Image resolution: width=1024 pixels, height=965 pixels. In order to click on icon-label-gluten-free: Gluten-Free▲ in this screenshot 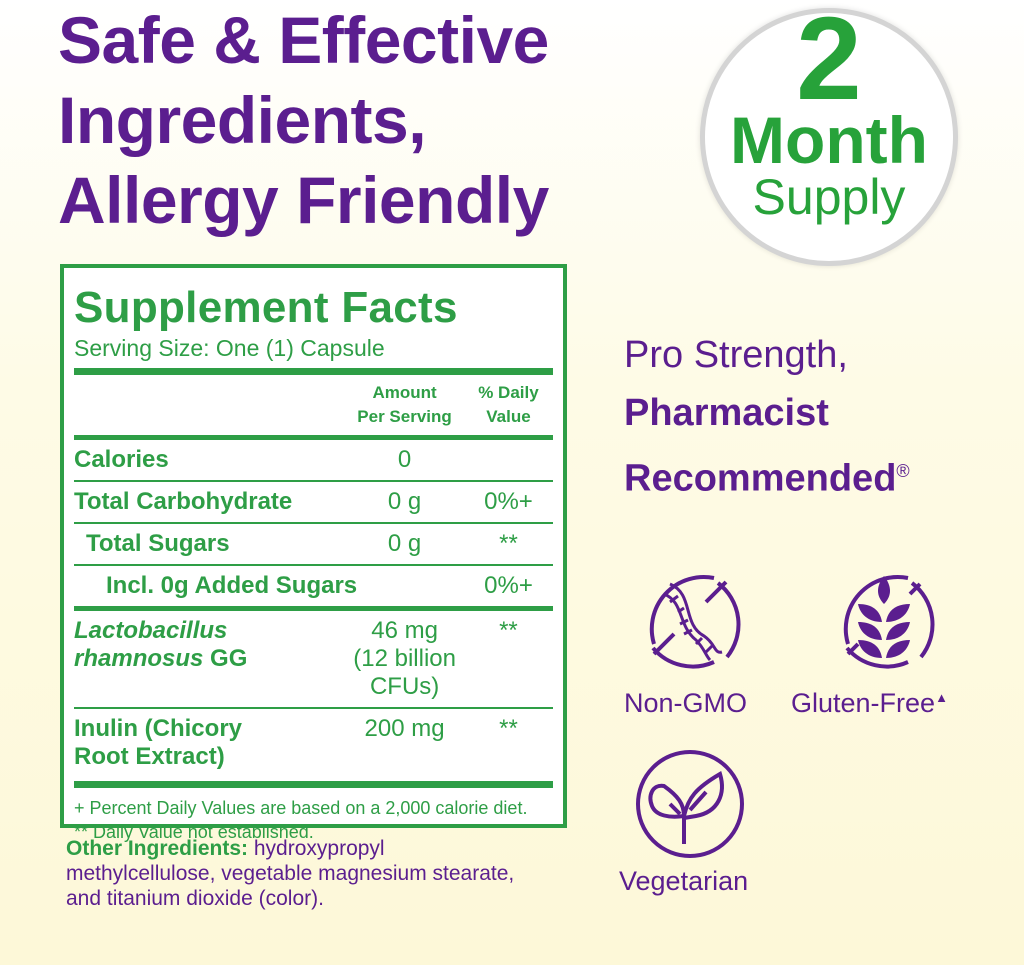, I will do `click(869, 703)`.